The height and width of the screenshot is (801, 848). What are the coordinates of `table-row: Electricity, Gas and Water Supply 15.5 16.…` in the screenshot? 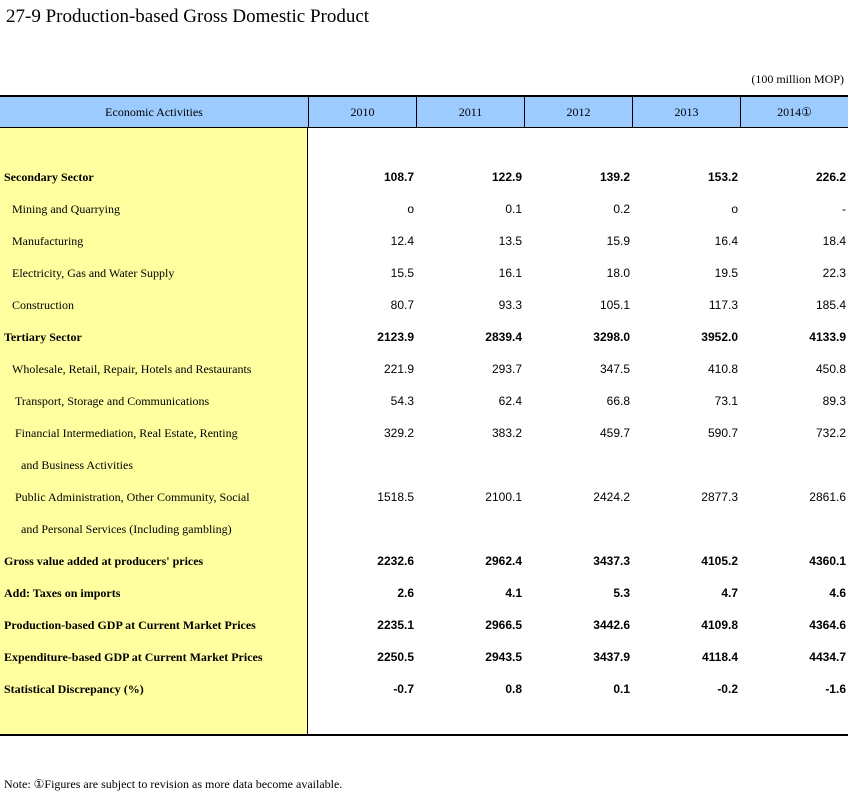 It's located at (424, 273).